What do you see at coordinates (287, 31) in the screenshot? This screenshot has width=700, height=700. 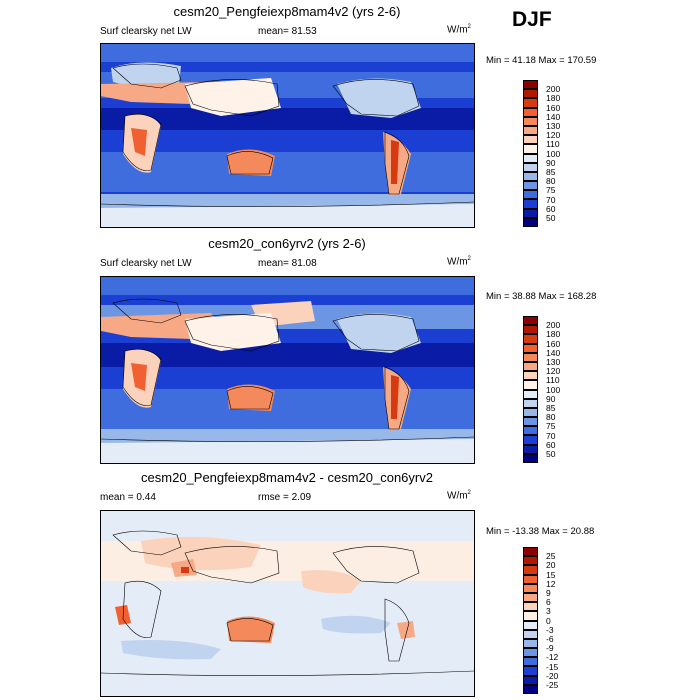 I see `panel-1-center-label: mean= 81.53` at bounding box center [287, 31].